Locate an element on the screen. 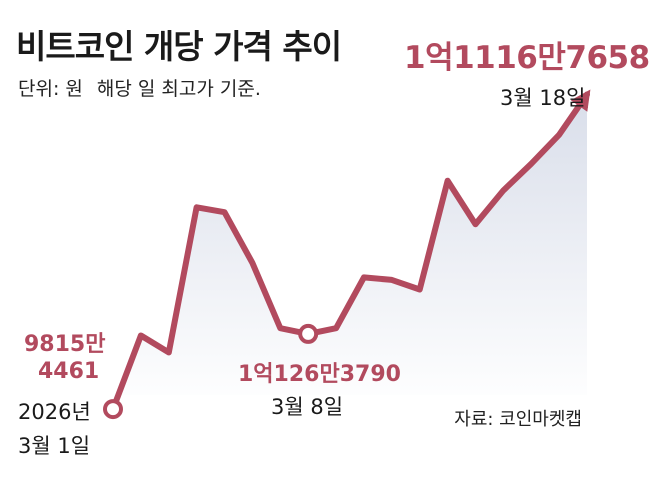  low-date-label: 3월 8일 is located at coordinates (307, 407).